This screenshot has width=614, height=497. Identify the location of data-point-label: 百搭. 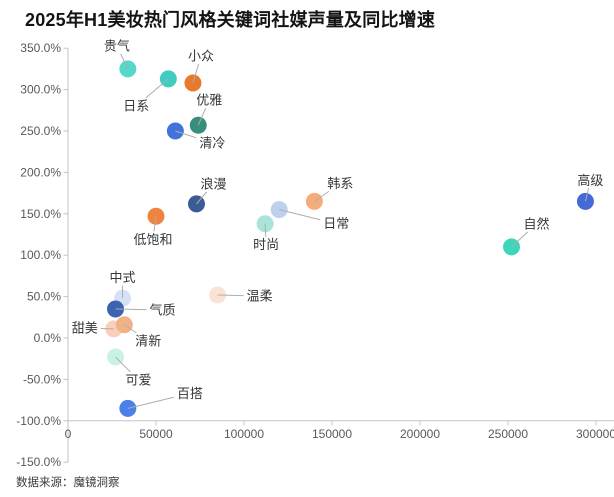
(190, 393).